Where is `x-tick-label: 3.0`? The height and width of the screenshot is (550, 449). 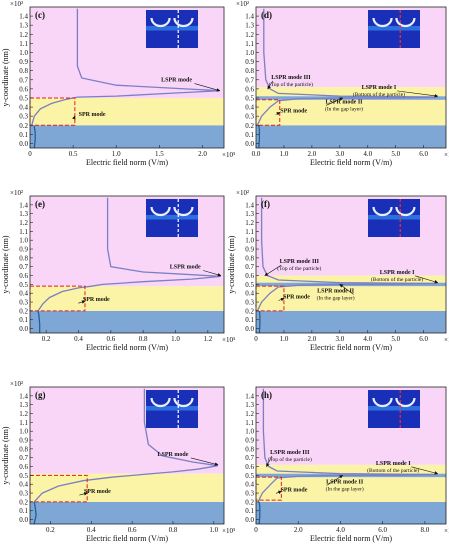 x-tick-label: 3.0 is located at coordinates (339, 154).